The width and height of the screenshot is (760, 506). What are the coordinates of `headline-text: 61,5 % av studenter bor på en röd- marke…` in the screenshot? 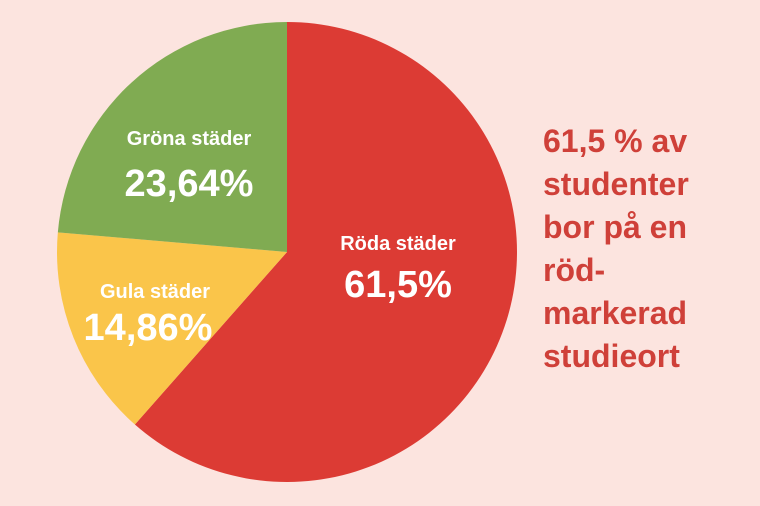 It's located at (643, 249).